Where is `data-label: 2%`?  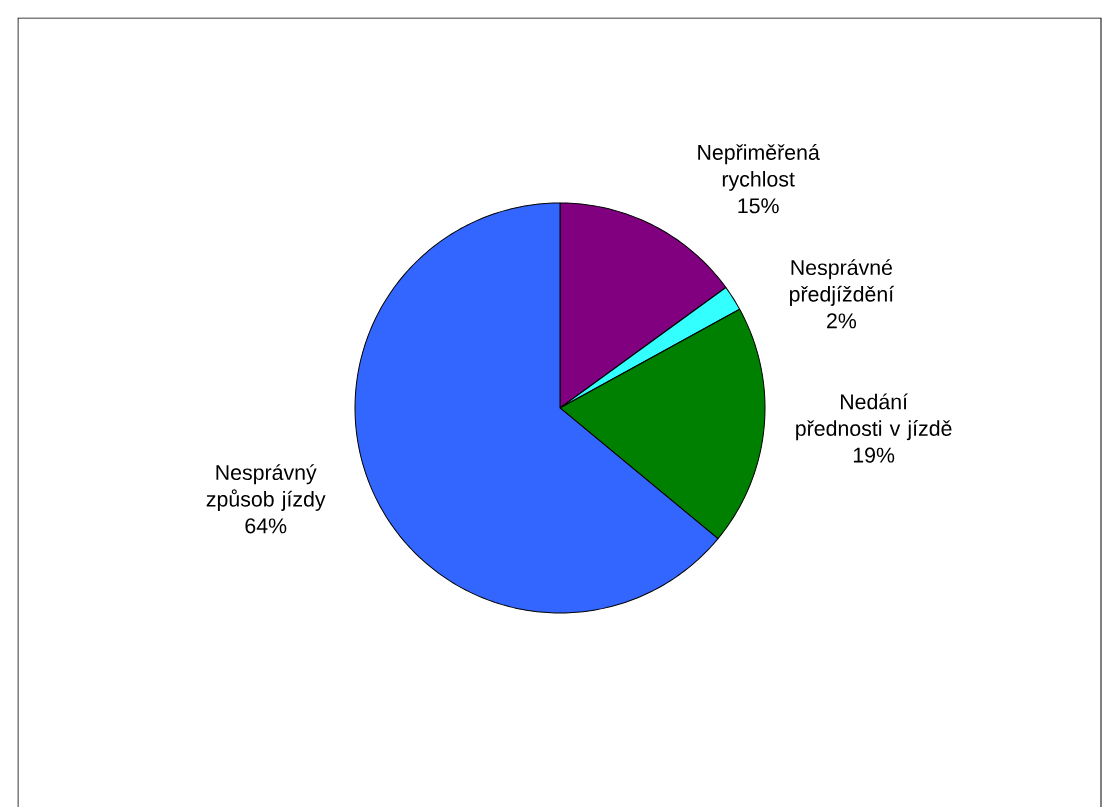 data-label: 2% is located at coordinates (842, 321).